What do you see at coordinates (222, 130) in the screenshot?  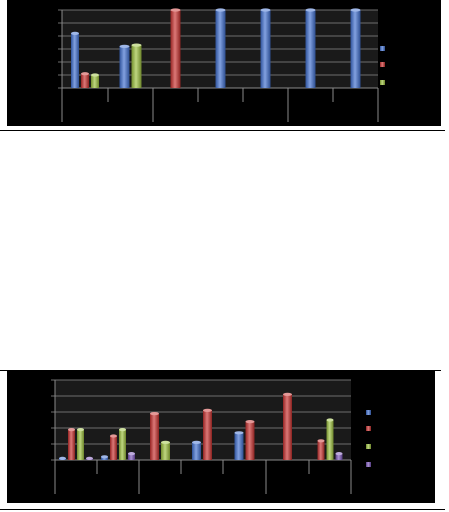 I see `divider-top` at bounding box center [222, 130].